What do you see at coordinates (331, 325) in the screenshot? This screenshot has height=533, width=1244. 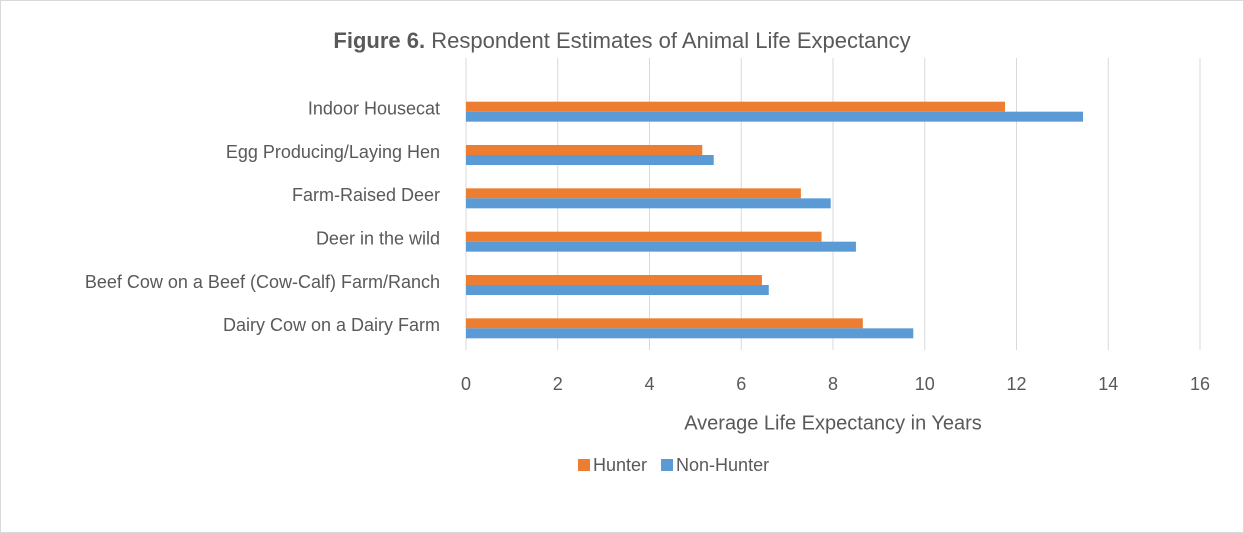 I see `y-tick-label: Dairy Cow on a Dairy Farm` at bounding box center [331, 325].